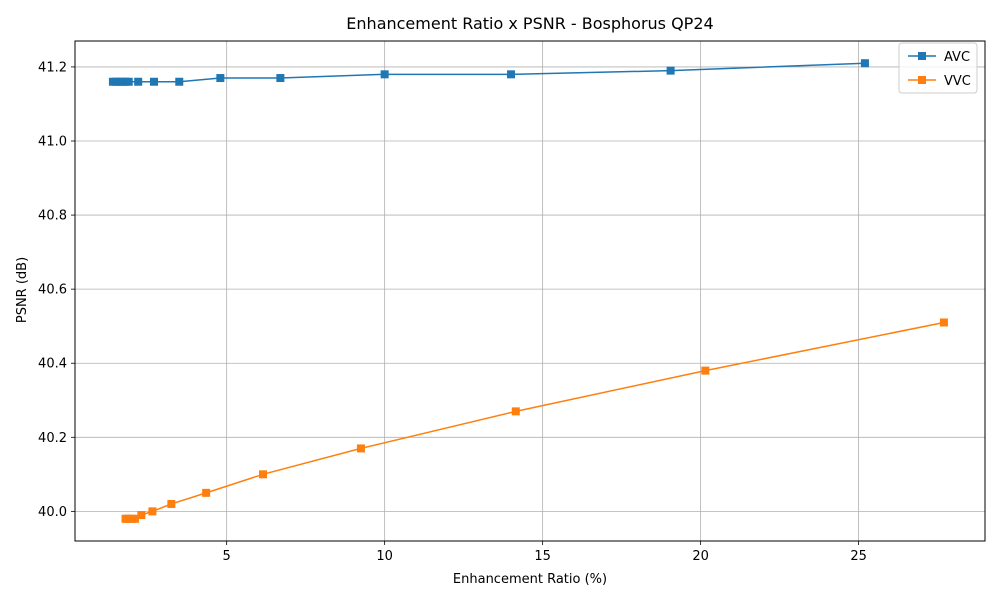  Describe the element at coordinates (700, 556) in the screenshot. I see `x-tick-label: 20` at that location.